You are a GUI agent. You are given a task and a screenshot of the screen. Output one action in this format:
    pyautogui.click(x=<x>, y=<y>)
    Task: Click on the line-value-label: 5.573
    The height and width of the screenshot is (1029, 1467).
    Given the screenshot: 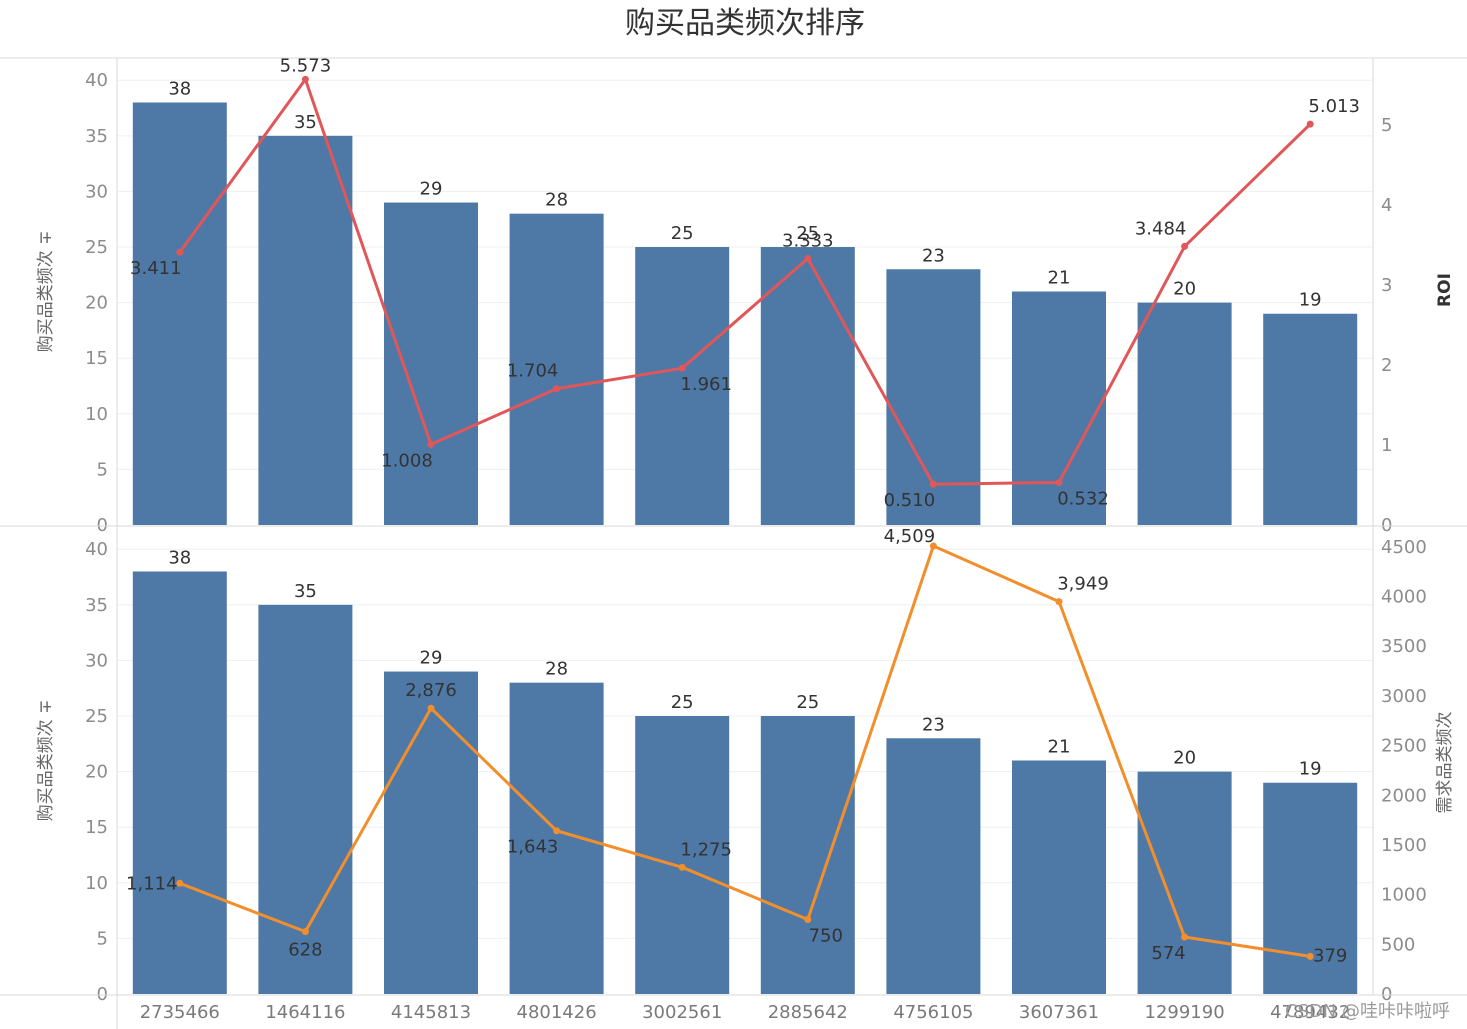 What is the action you would take?
    pyautogui.click(x=306, y=65)
    